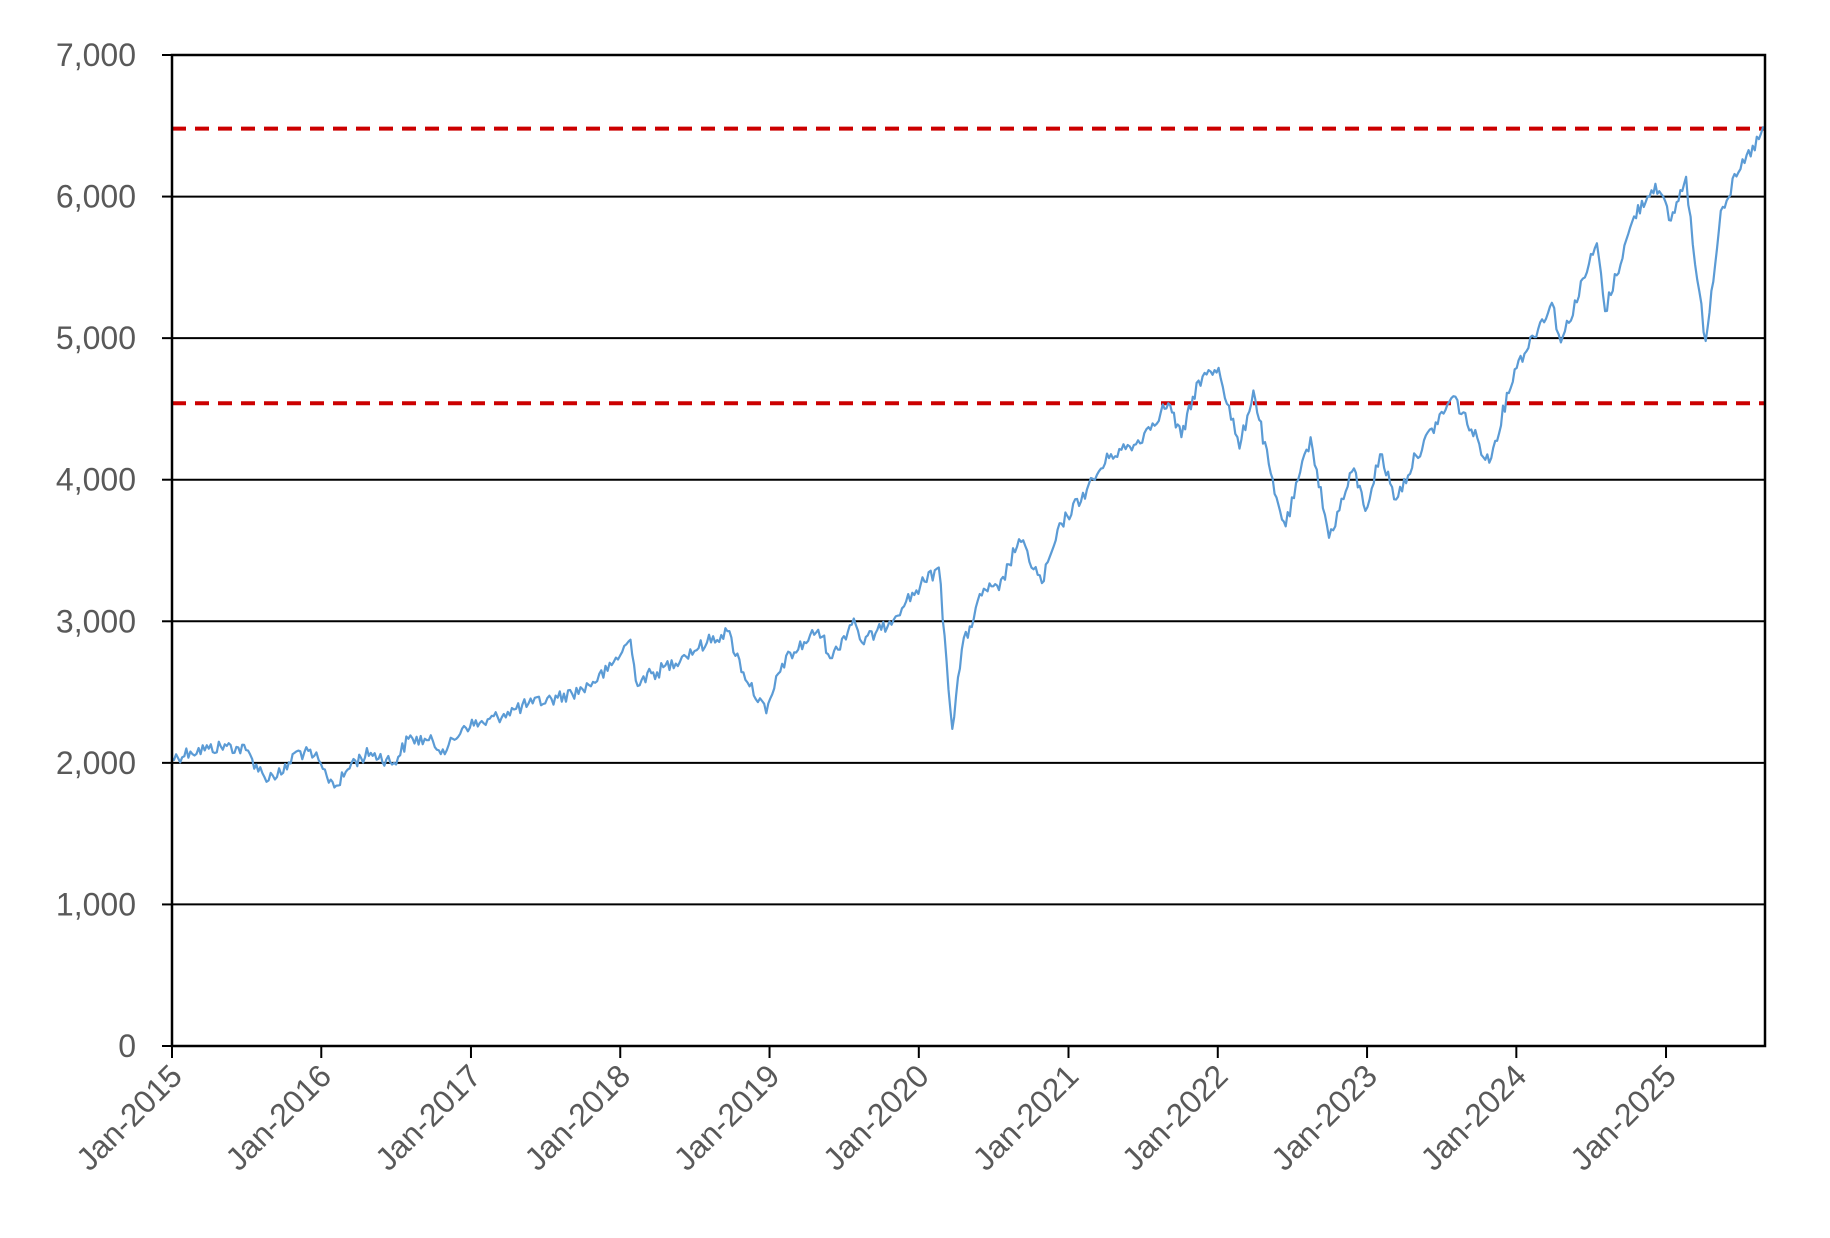 The image size is (1830, 1238). I want to click on x-tick-label-8: Jan-2023, so click(1324, 1117).